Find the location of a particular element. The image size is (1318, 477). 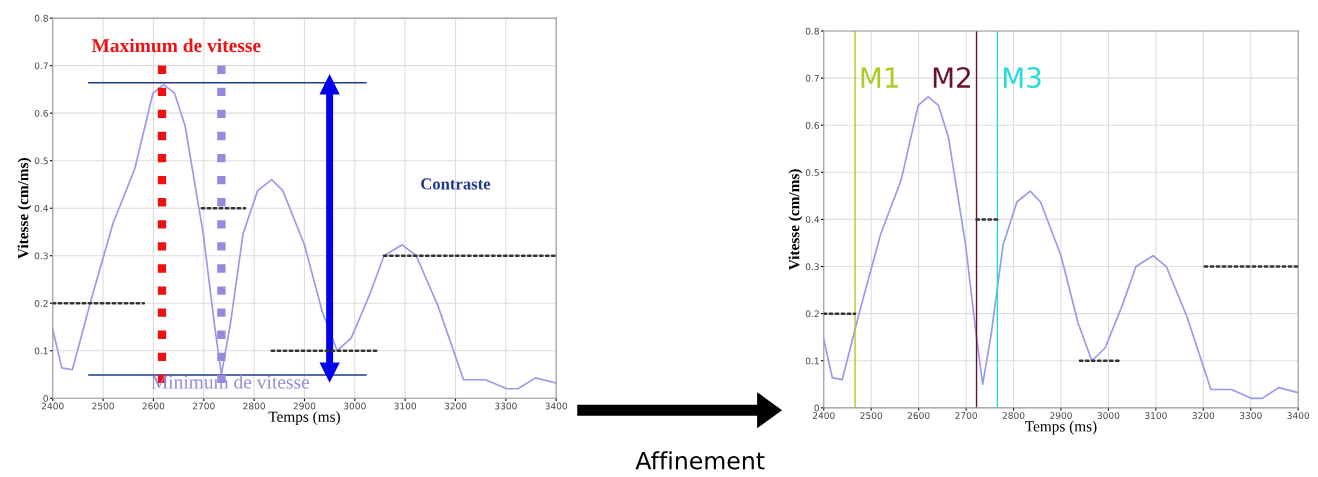

ref-line-label: M2 is located at coordinates (951, 77).